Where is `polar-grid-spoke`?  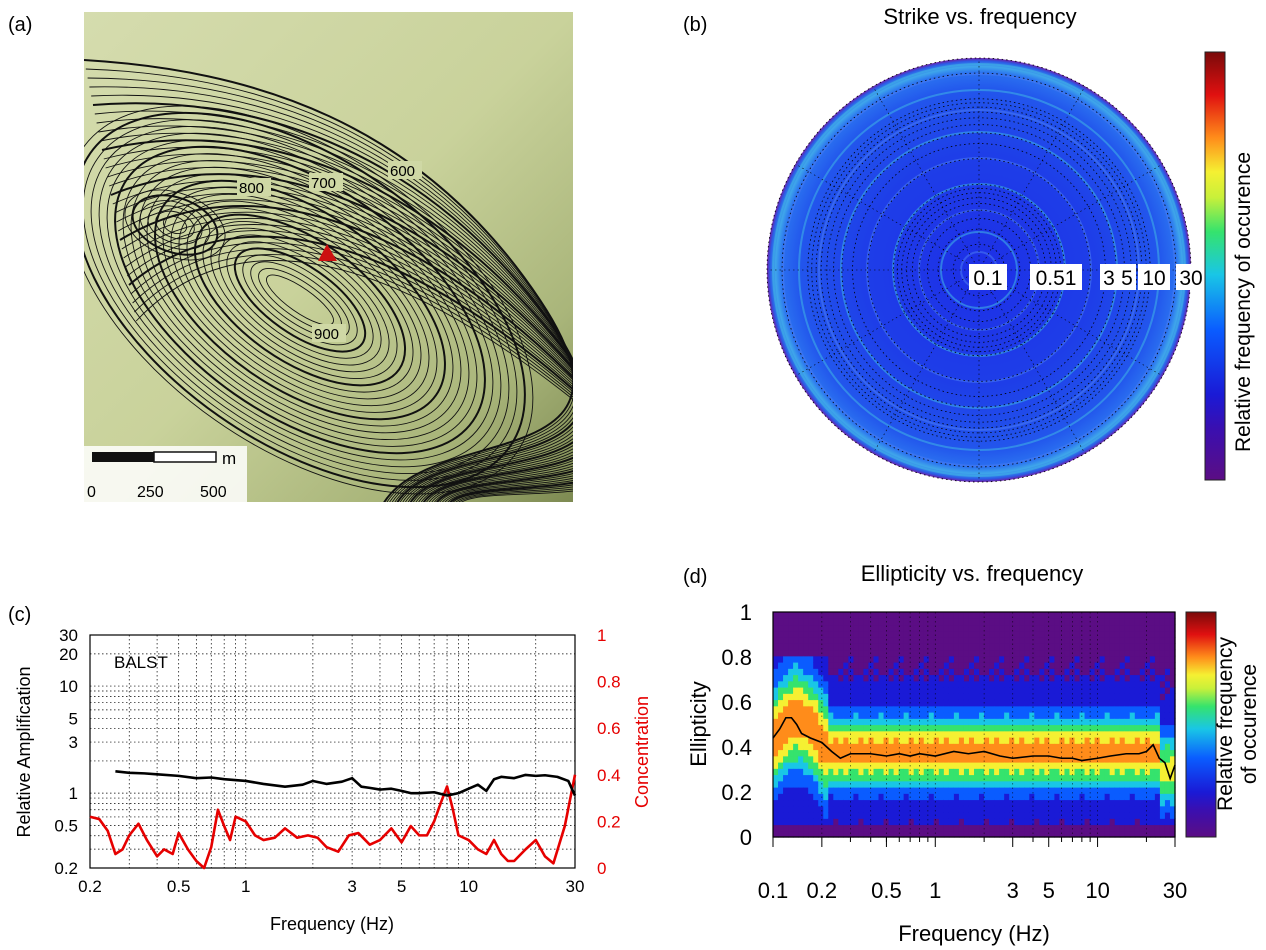 polar-grid-spoke is located at coordinates (926, 361).